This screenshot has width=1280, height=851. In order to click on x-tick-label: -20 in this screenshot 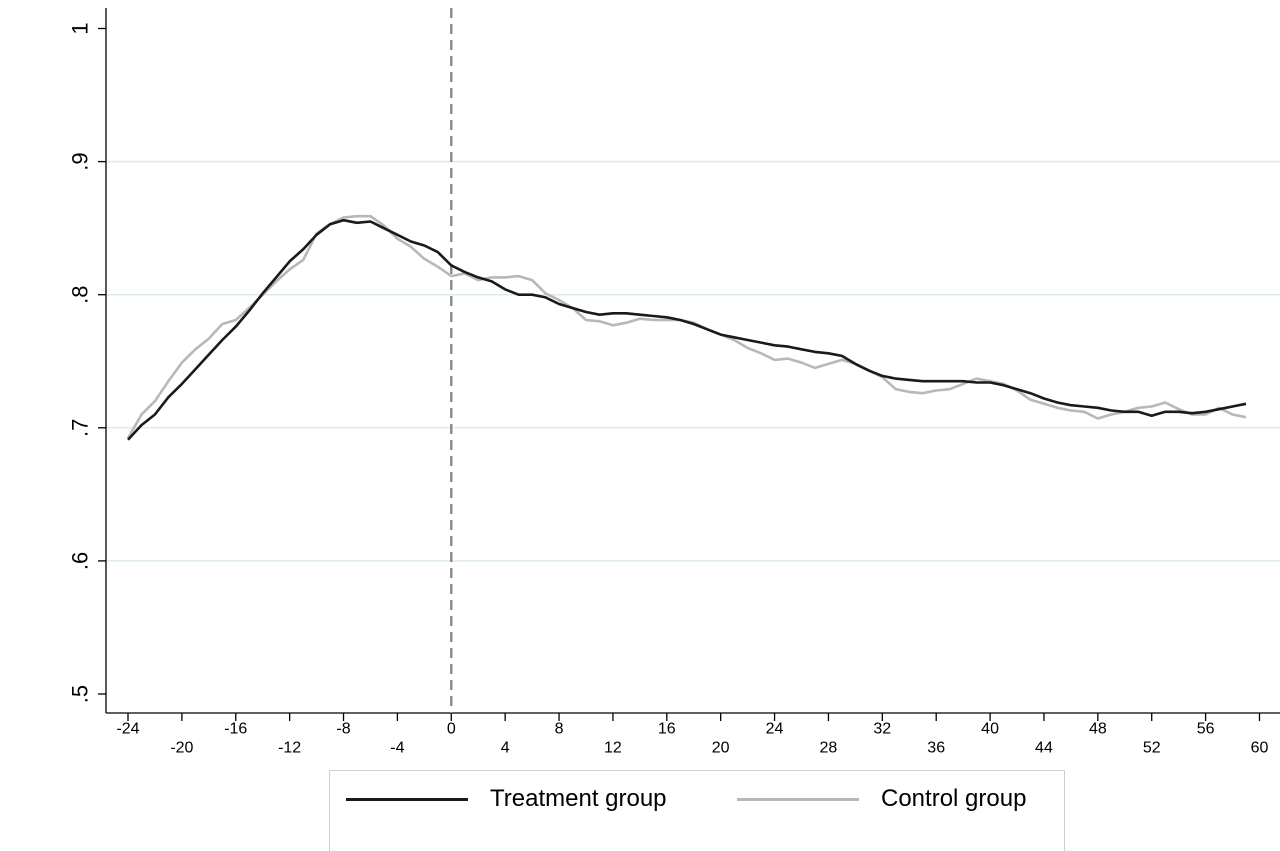, I will do `click(181, 747)`.